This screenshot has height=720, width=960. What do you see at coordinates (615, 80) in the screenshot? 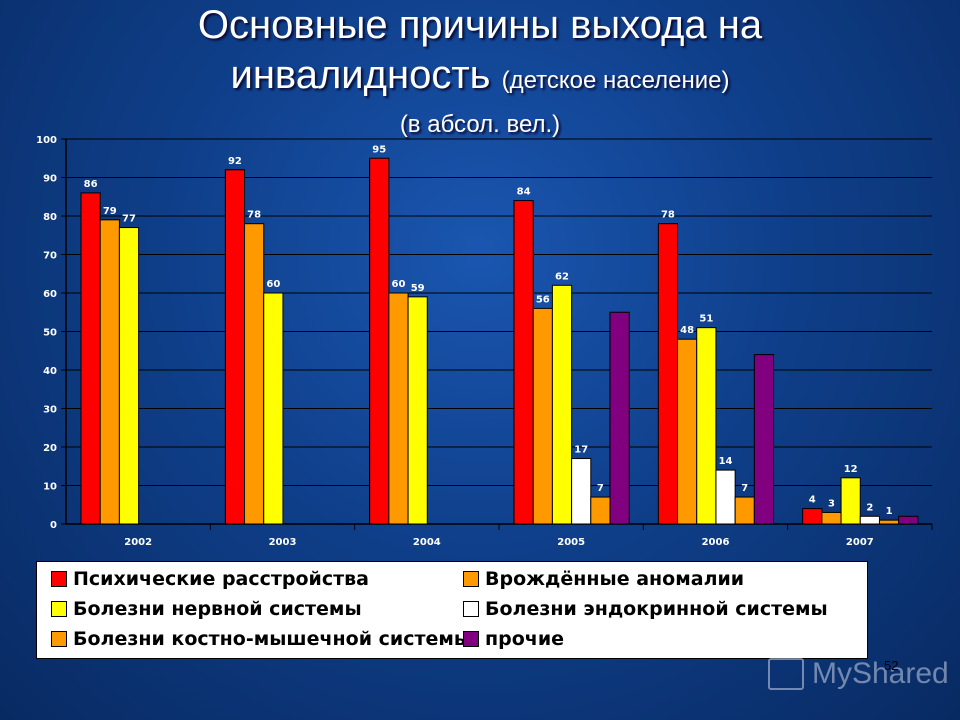
I see `title-line-2-sub: (детское население)` at bounding box center [615, 80].